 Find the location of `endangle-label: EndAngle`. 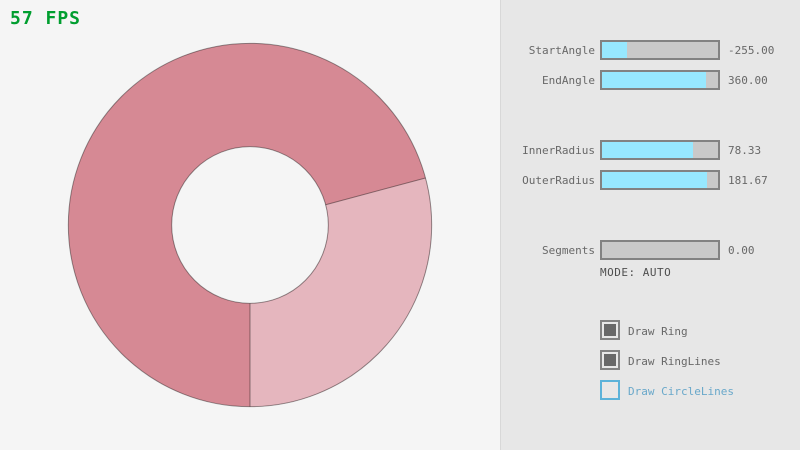

endangle-label: EndAngle is located at coordinates (568, 80).